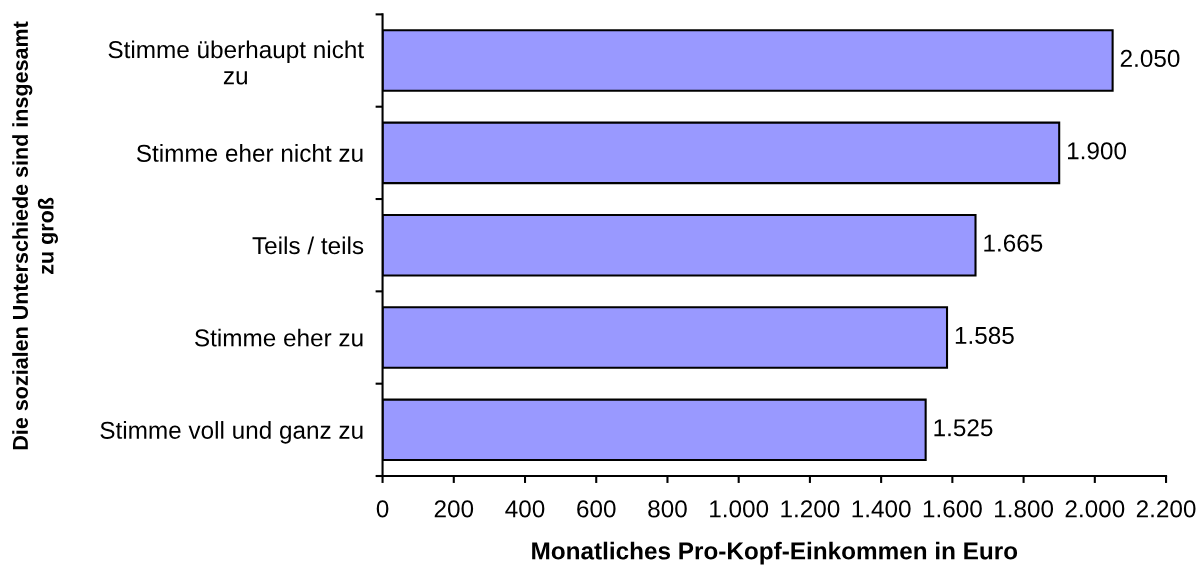  What do you see at coordinates (231, 432) in the screenshot?
I see `y-tick-label: Stimme voll und ganz zu` at bounding box center [231, 432].